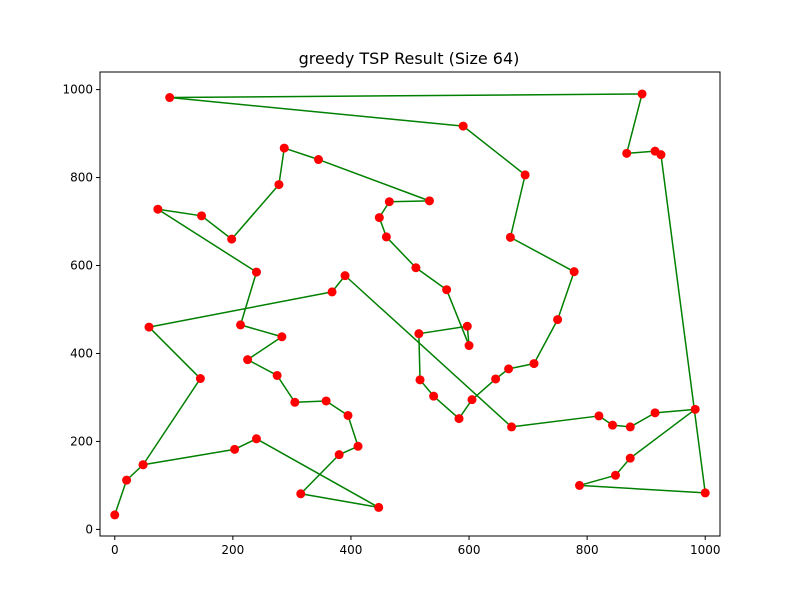  Describe the element at coordinates (81, 353) in the screenshot. I see `y-tick-label: 400` at that location.